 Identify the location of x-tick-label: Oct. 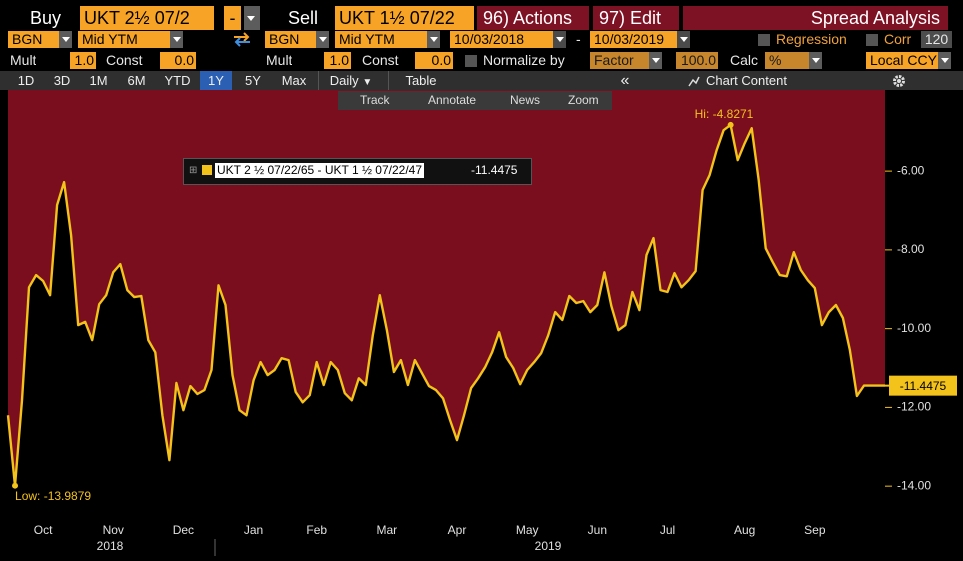
(43, 530).